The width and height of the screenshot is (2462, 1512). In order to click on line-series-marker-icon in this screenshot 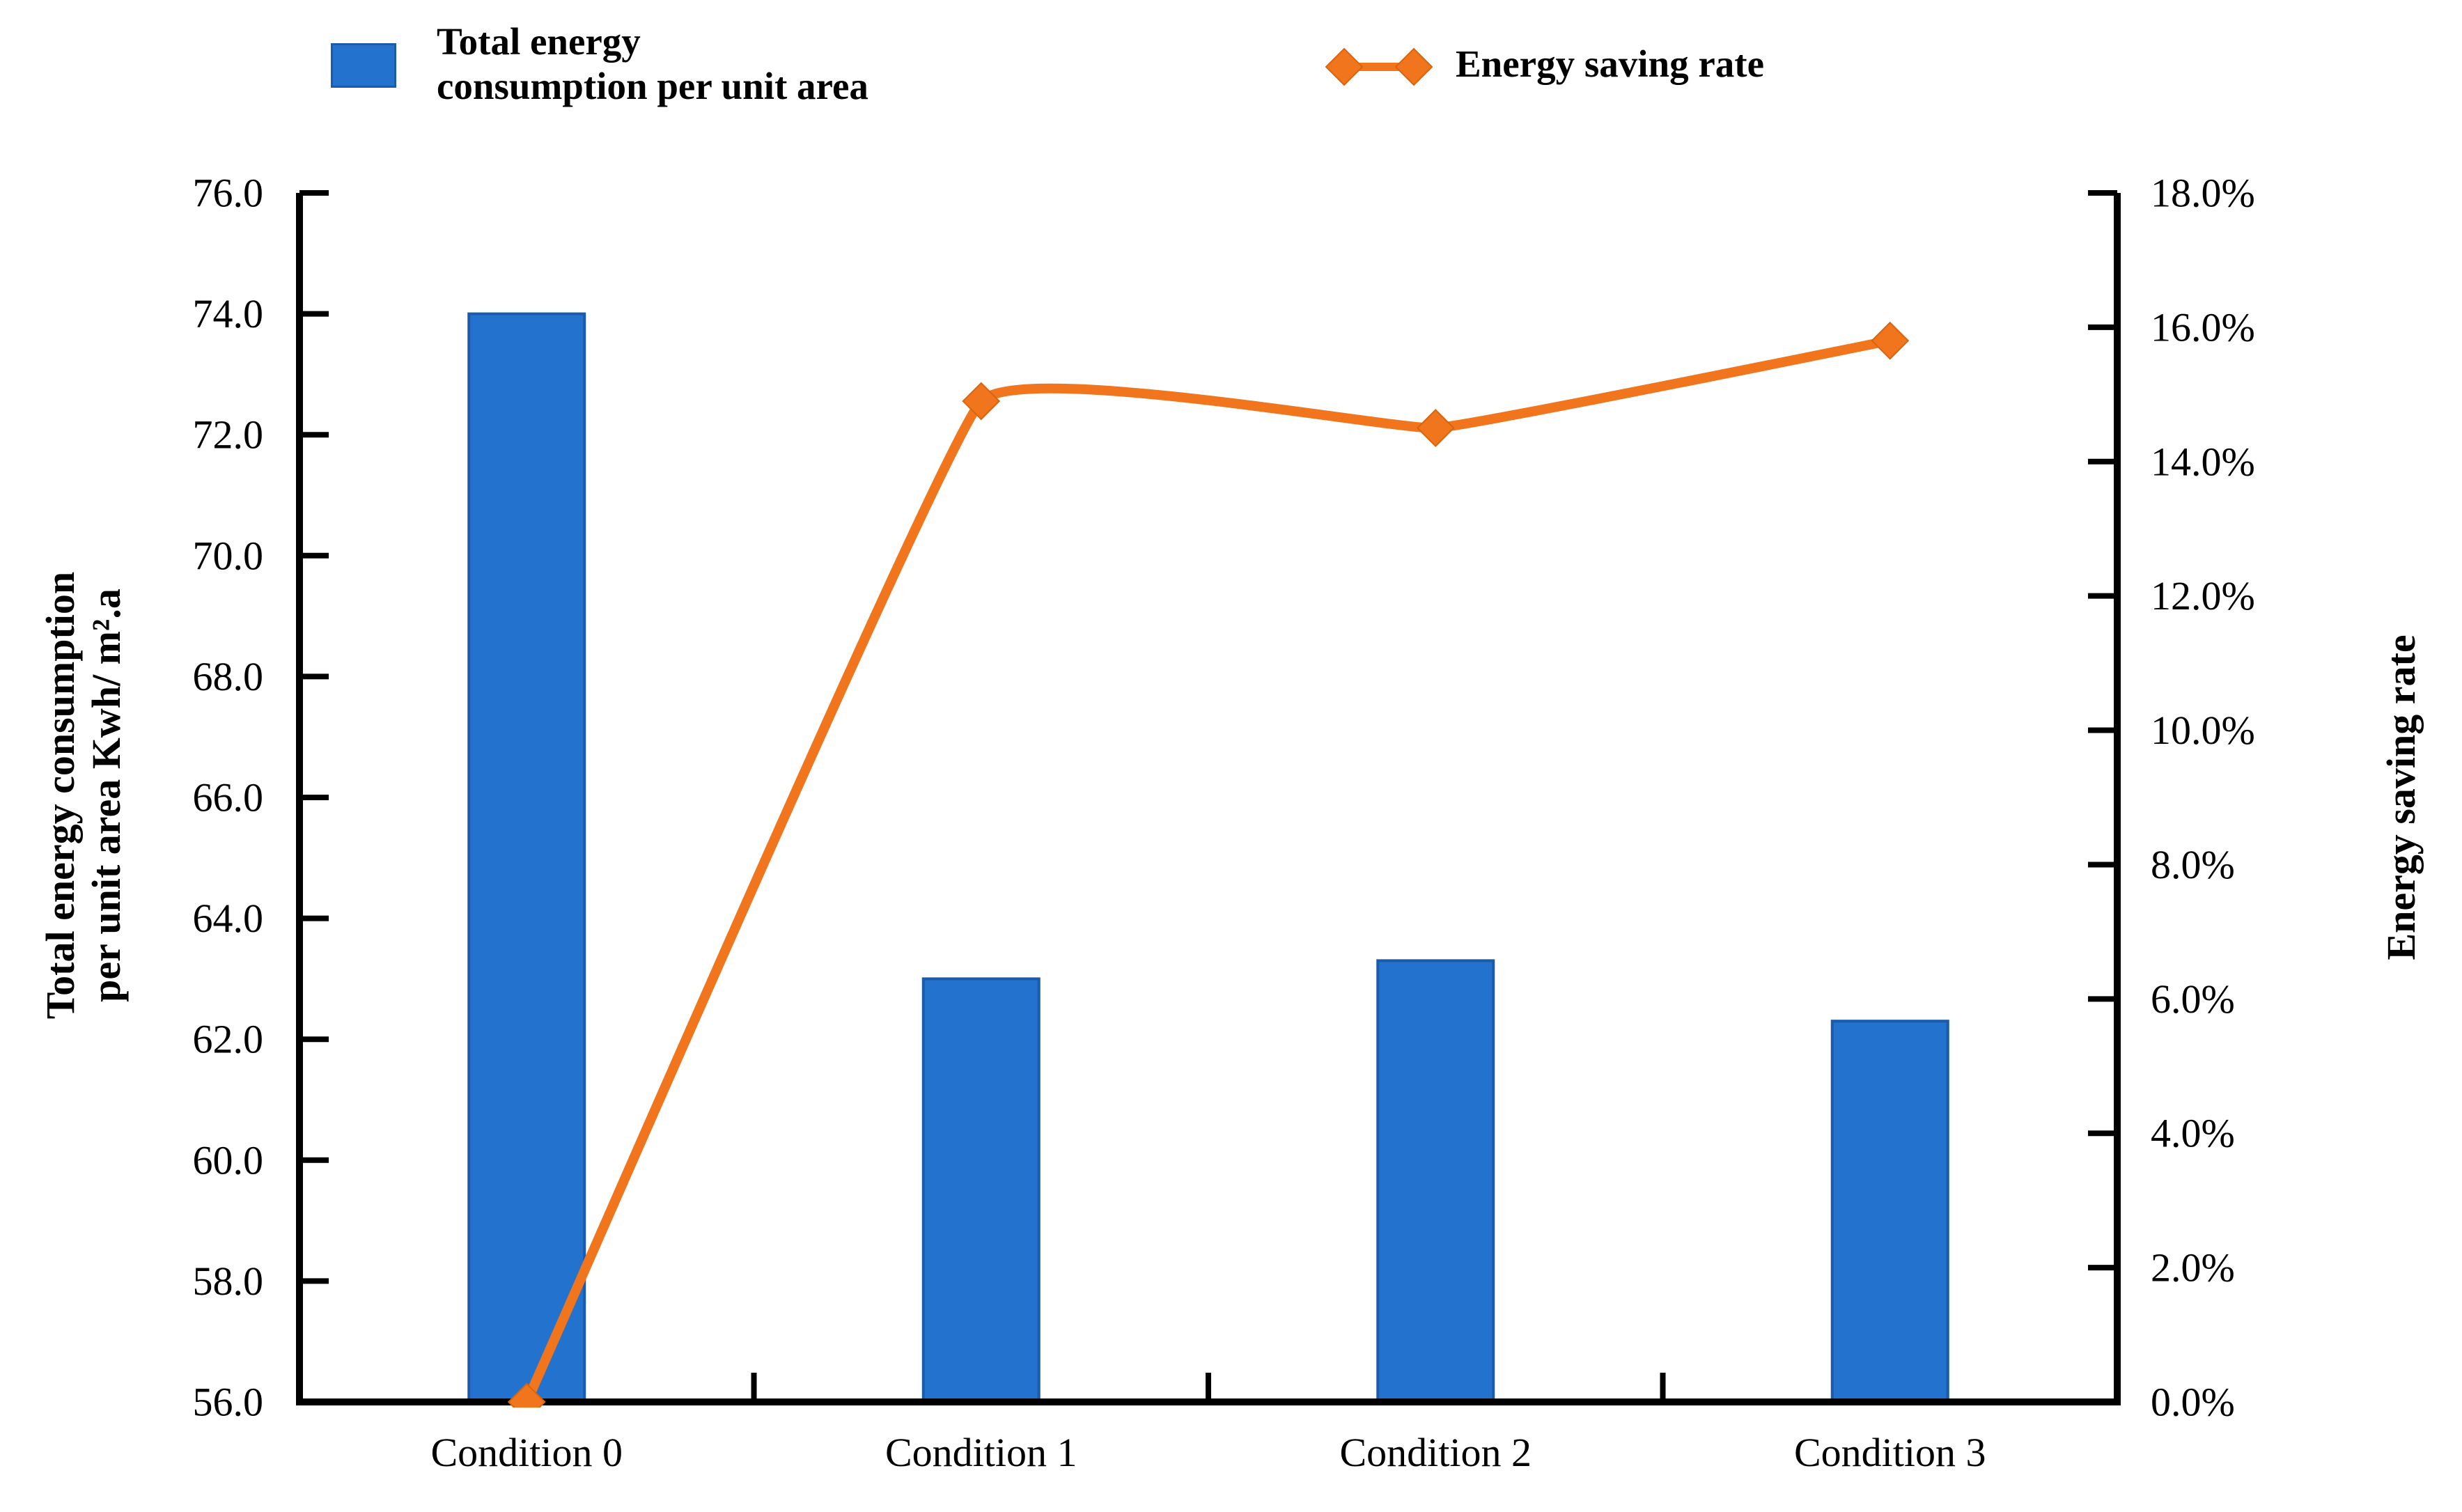, I will do `click(1379, 67)`.